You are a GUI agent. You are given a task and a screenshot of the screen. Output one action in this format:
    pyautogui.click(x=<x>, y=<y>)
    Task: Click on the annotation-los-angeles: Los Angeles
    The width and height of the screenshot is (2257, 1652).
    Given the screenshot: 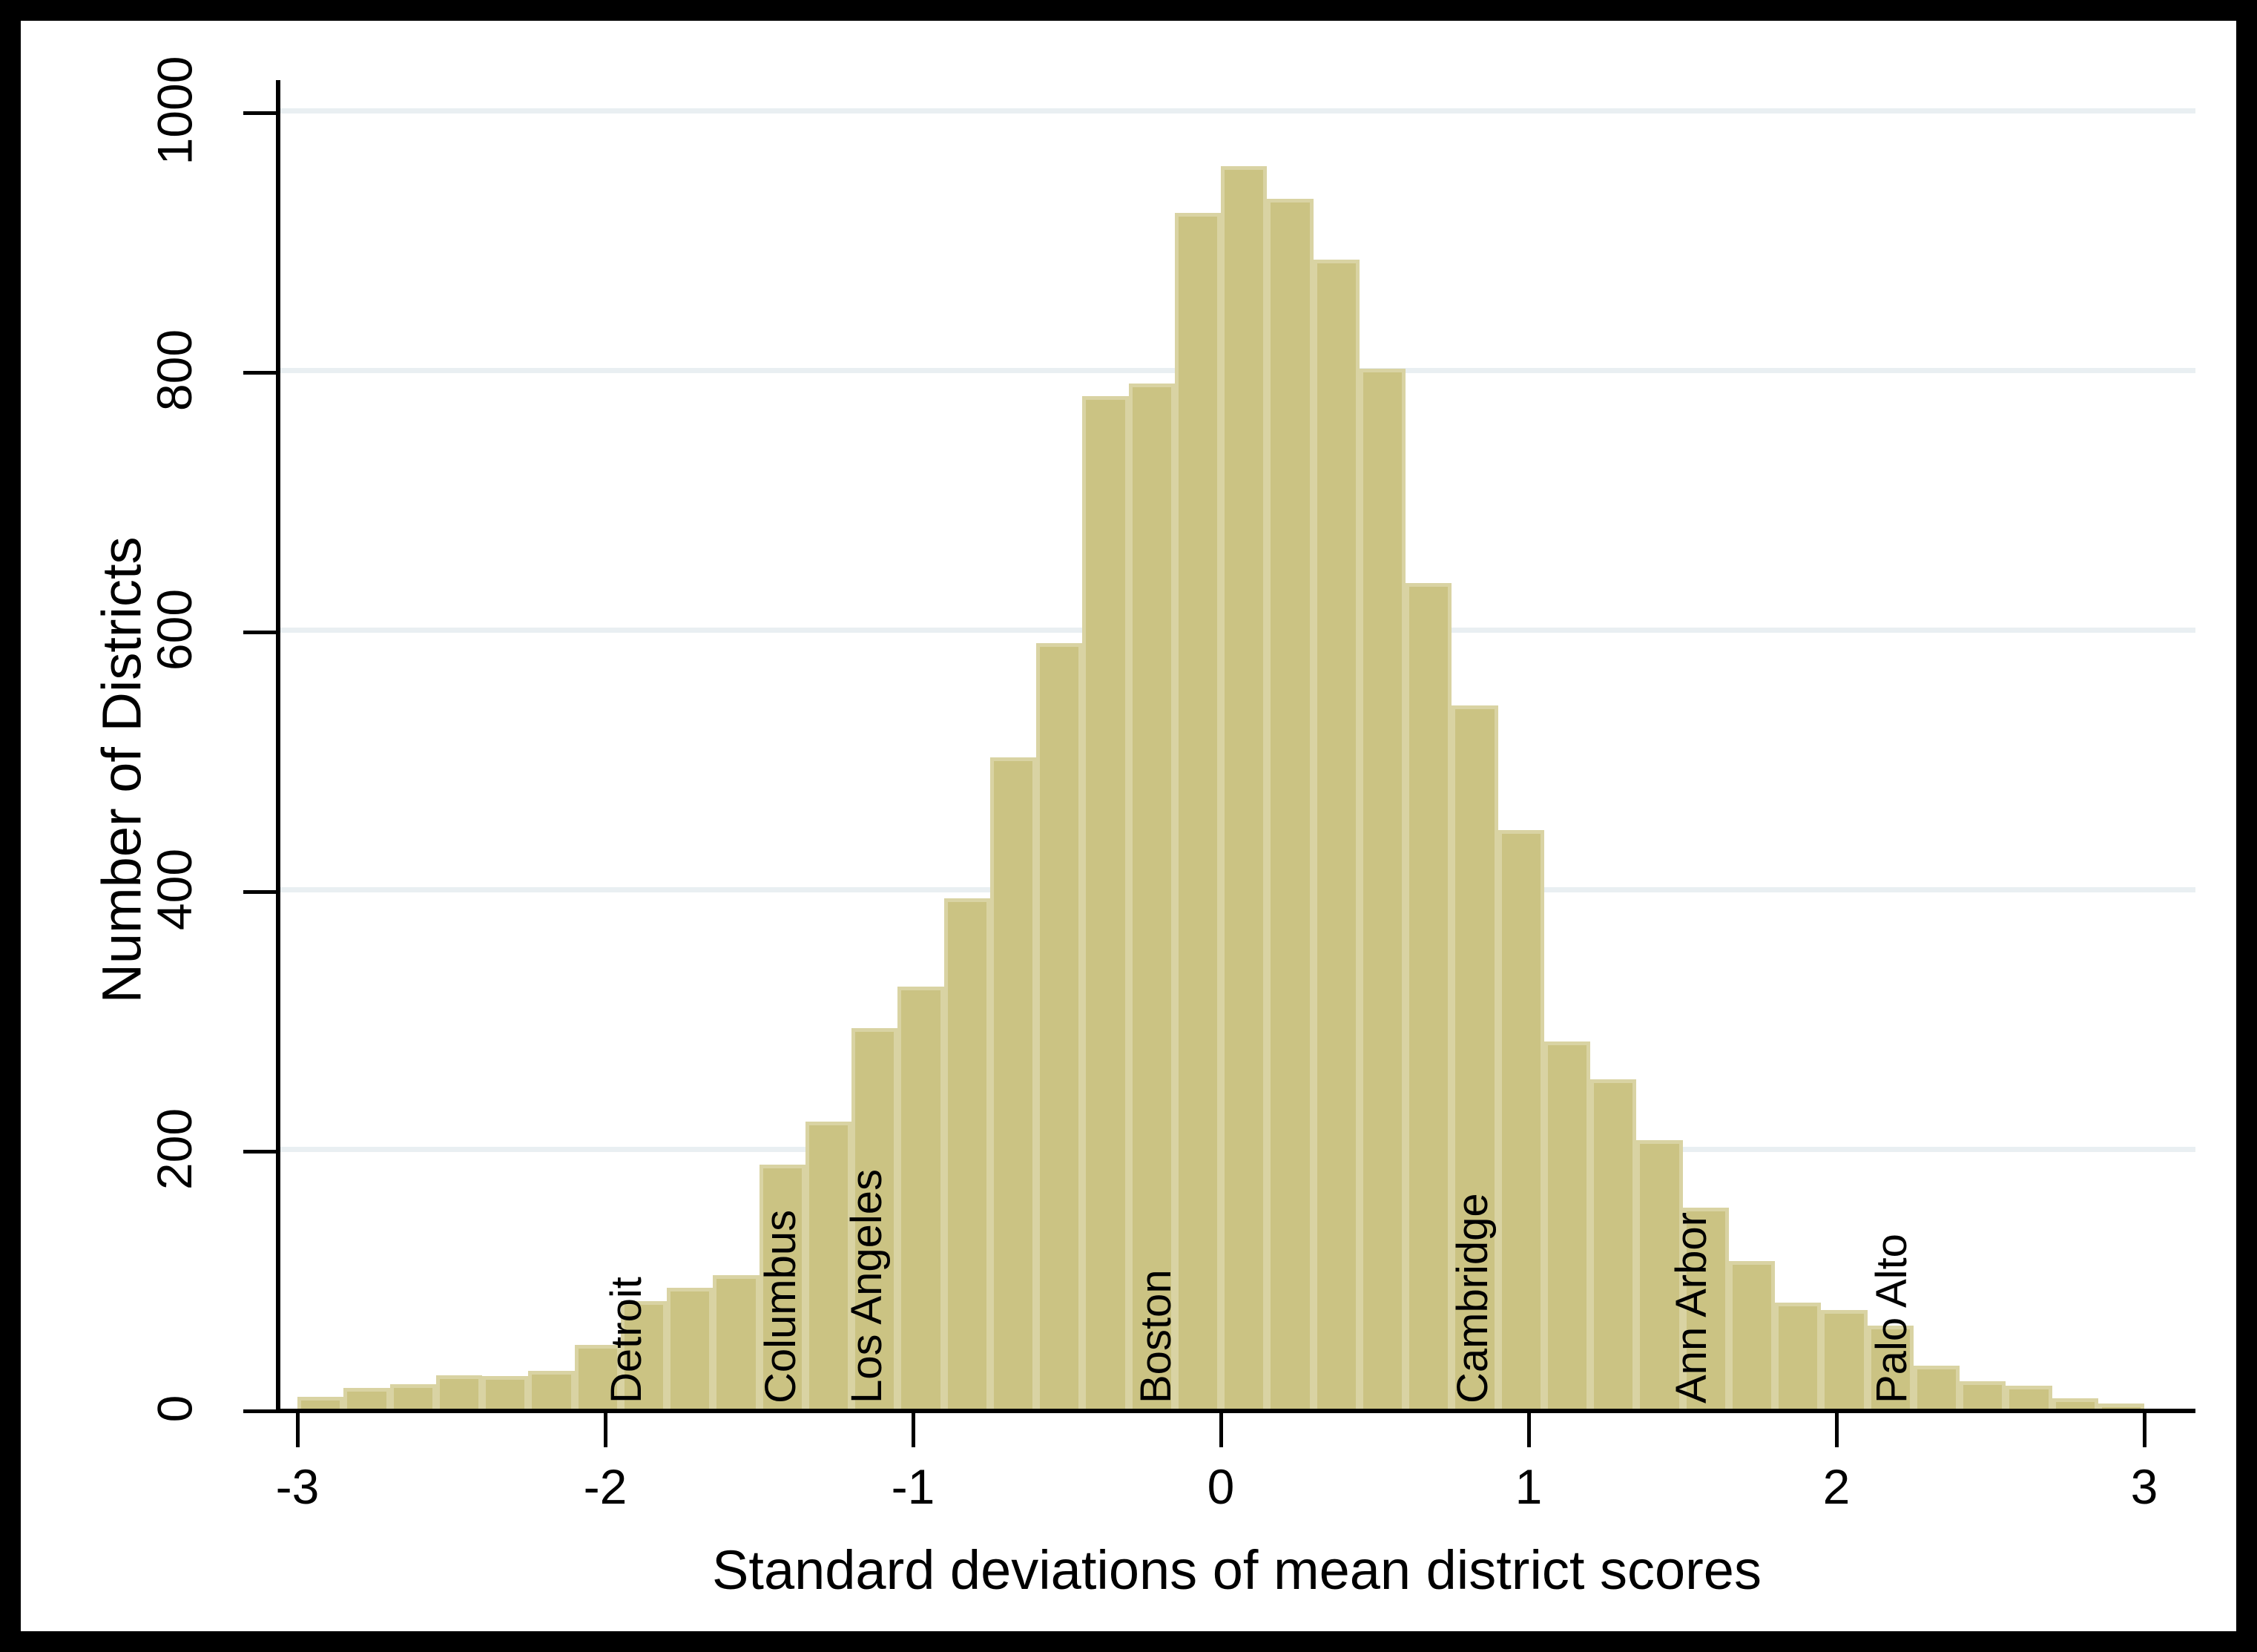 What is the action you would take?
    pyautogui.click(x=866, y=1285)
    